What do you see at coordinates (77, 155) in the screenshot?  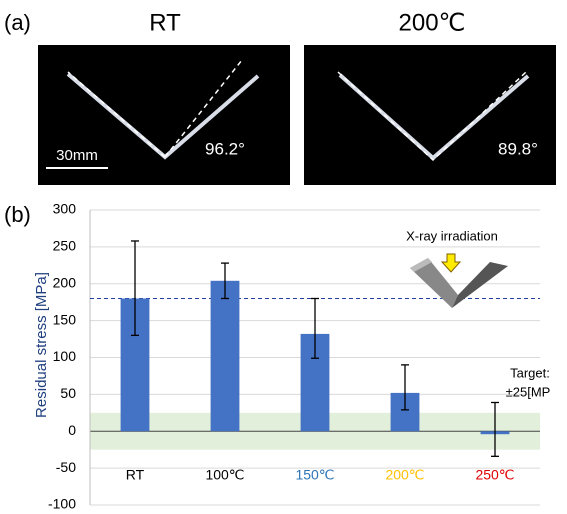 I see `scale-label: 30mm` at bounding box center [77, 155].